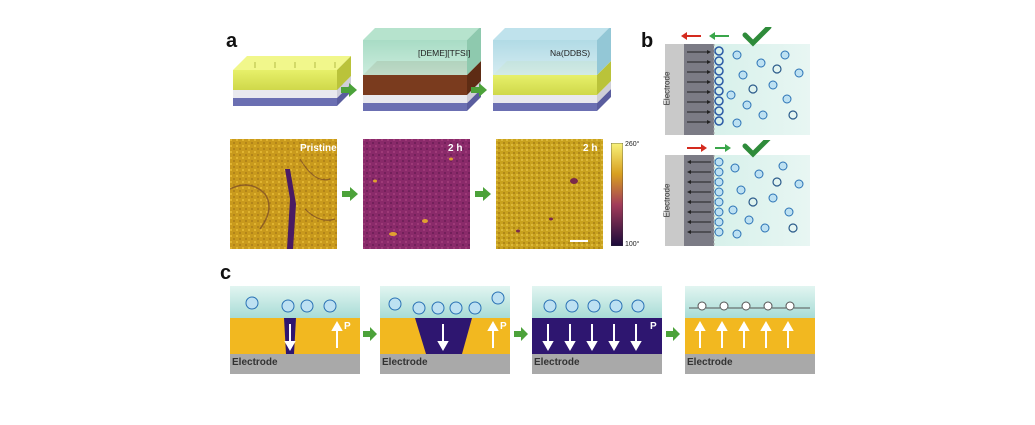 Image resolution: width=1035 pixels, height=425 pixels. Describe the element at coordinates (503, 326) in the screenshot. I see `polarization-label-2: P` at that location.